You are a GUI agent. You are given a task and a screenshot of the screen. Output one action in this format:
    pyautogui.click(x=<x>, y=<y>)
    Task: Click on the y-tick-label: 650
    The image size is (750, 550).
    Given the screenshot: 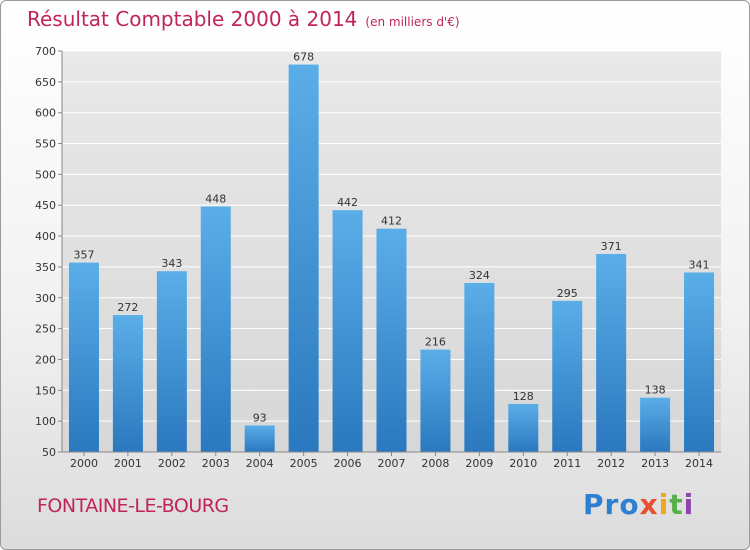 What is the action you would take?
    pyautogui.click(x=45, y=82)
    